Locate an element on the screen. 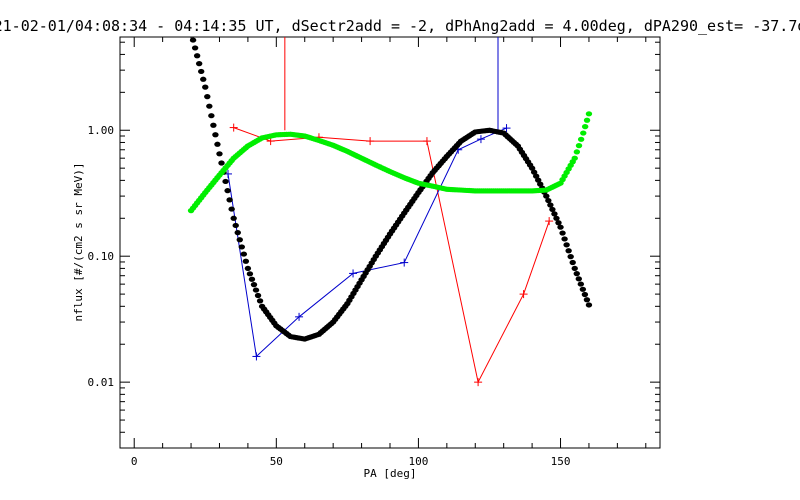 Image resolution: width=800 pixels, height=500 pixels. y-axis-label: nflux [#/(cm2 s sr MeV)] is located at coordinates (78, 242).